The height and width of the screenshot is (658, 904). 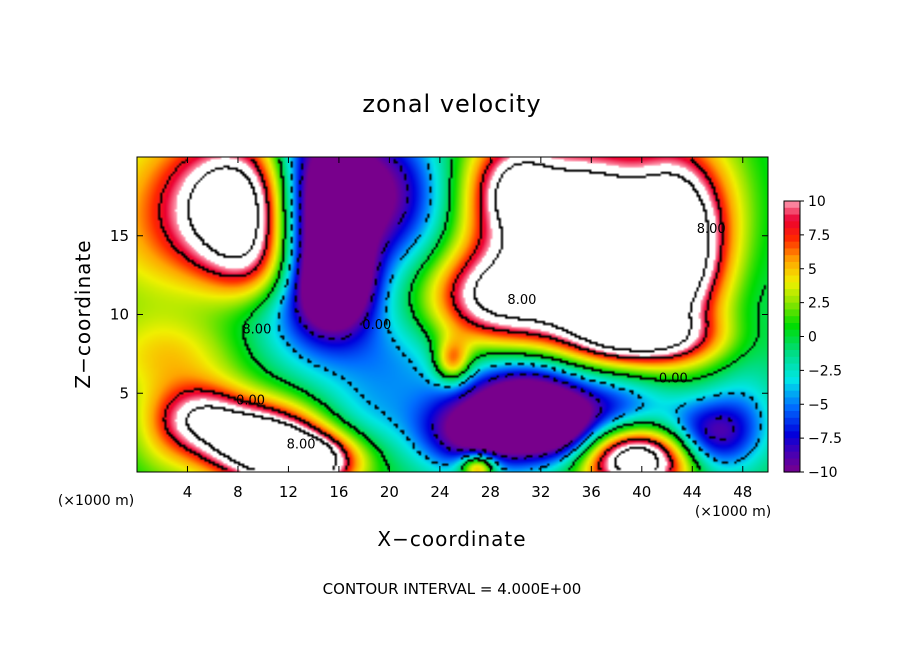 I want to click on colorbar-ticks: 10 7.5 5 2.5 0 −2.5 −5 −7.5 −10, so click(x=821, y=337).